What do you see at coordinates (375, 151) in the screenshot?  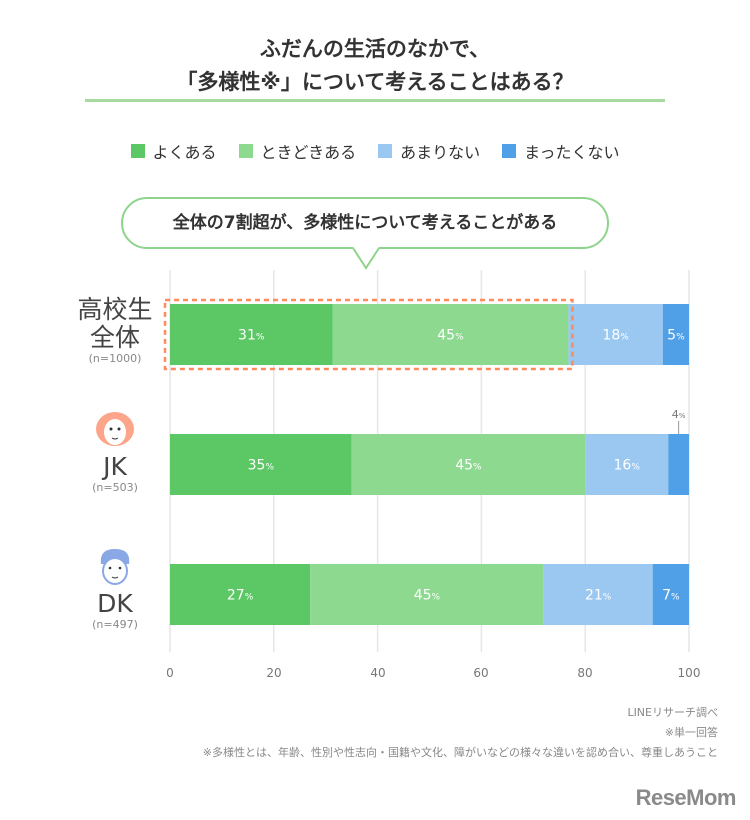 I see `legend: よくある ときどきある あまりない まったくない` at bounding box center [375, 151].